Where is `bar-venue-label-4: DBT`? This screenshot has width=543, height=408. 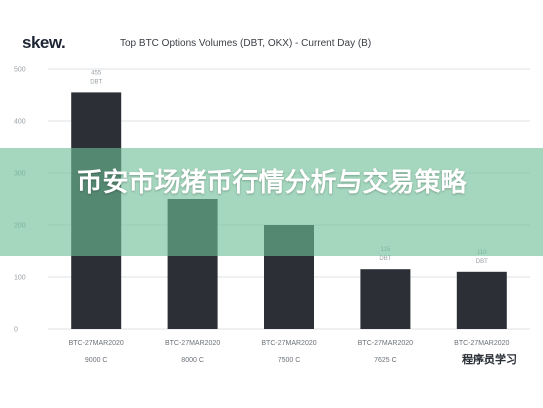
bar-venue-label-4: DBT is located at coordinates (385, 259).